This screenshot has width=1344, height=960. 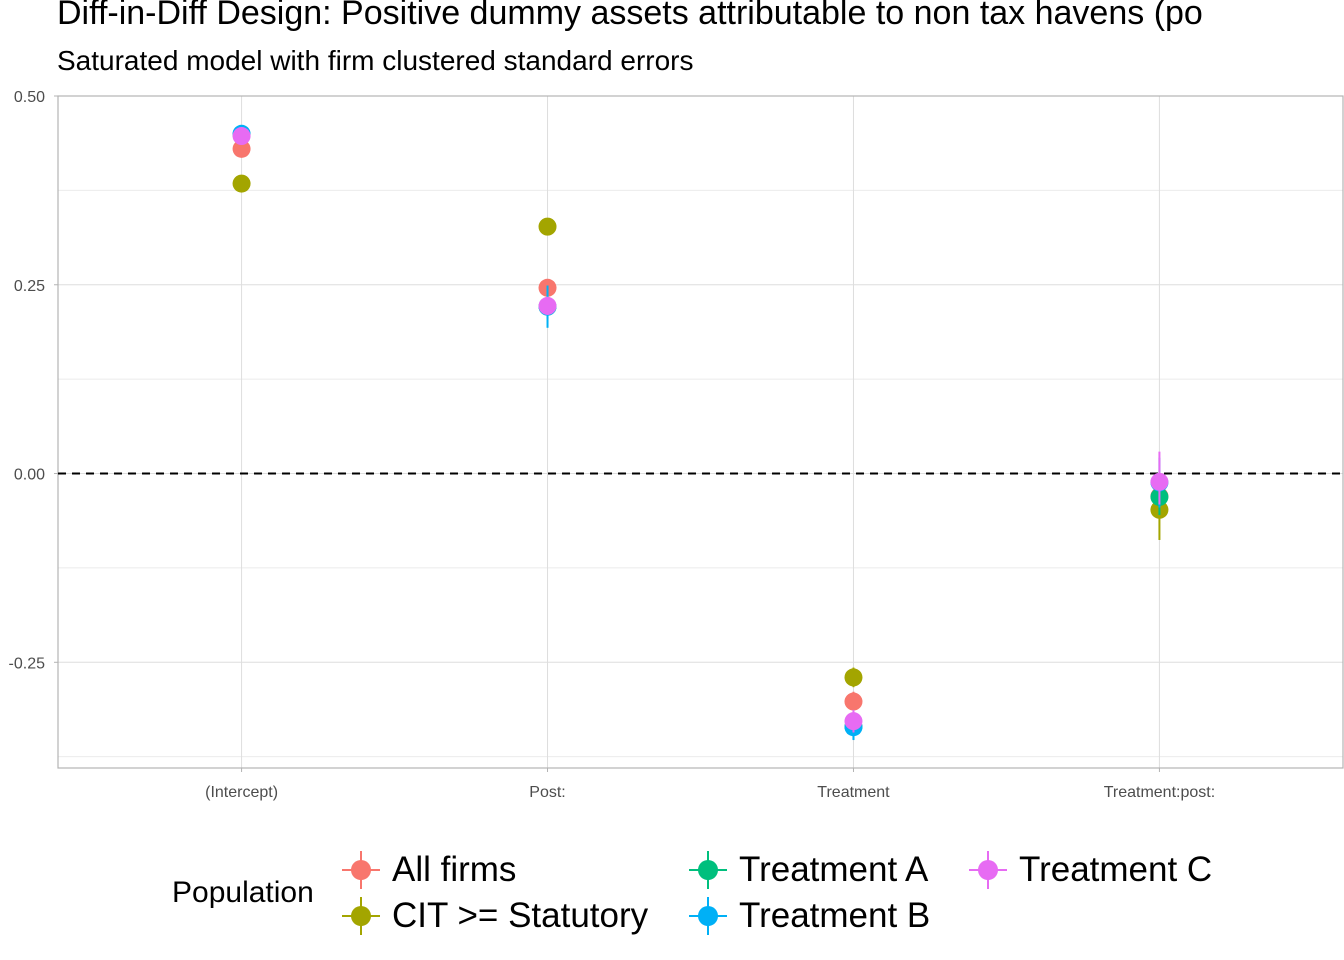 I want to click on x-tick-label: (Intercept), so click(x=241, y=792).